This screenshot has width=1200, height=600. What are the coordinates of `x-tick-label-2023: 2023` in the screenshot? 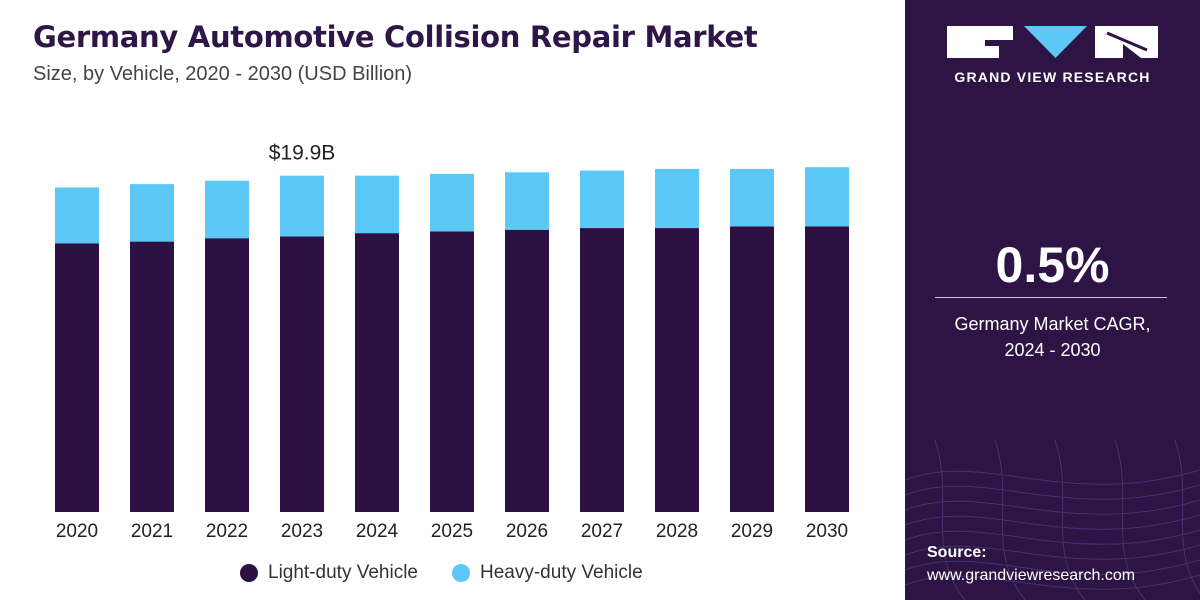 It's located at (302, 531).